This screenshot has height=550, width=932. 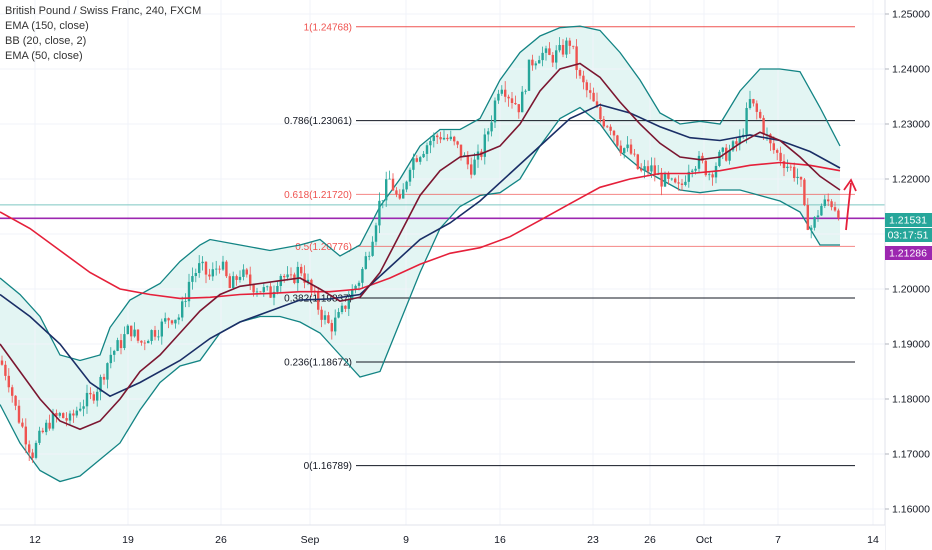 What do you see at coordinates (442, 537) in the screenshot?
I see `time-axis` at bounding box center [442, 537].